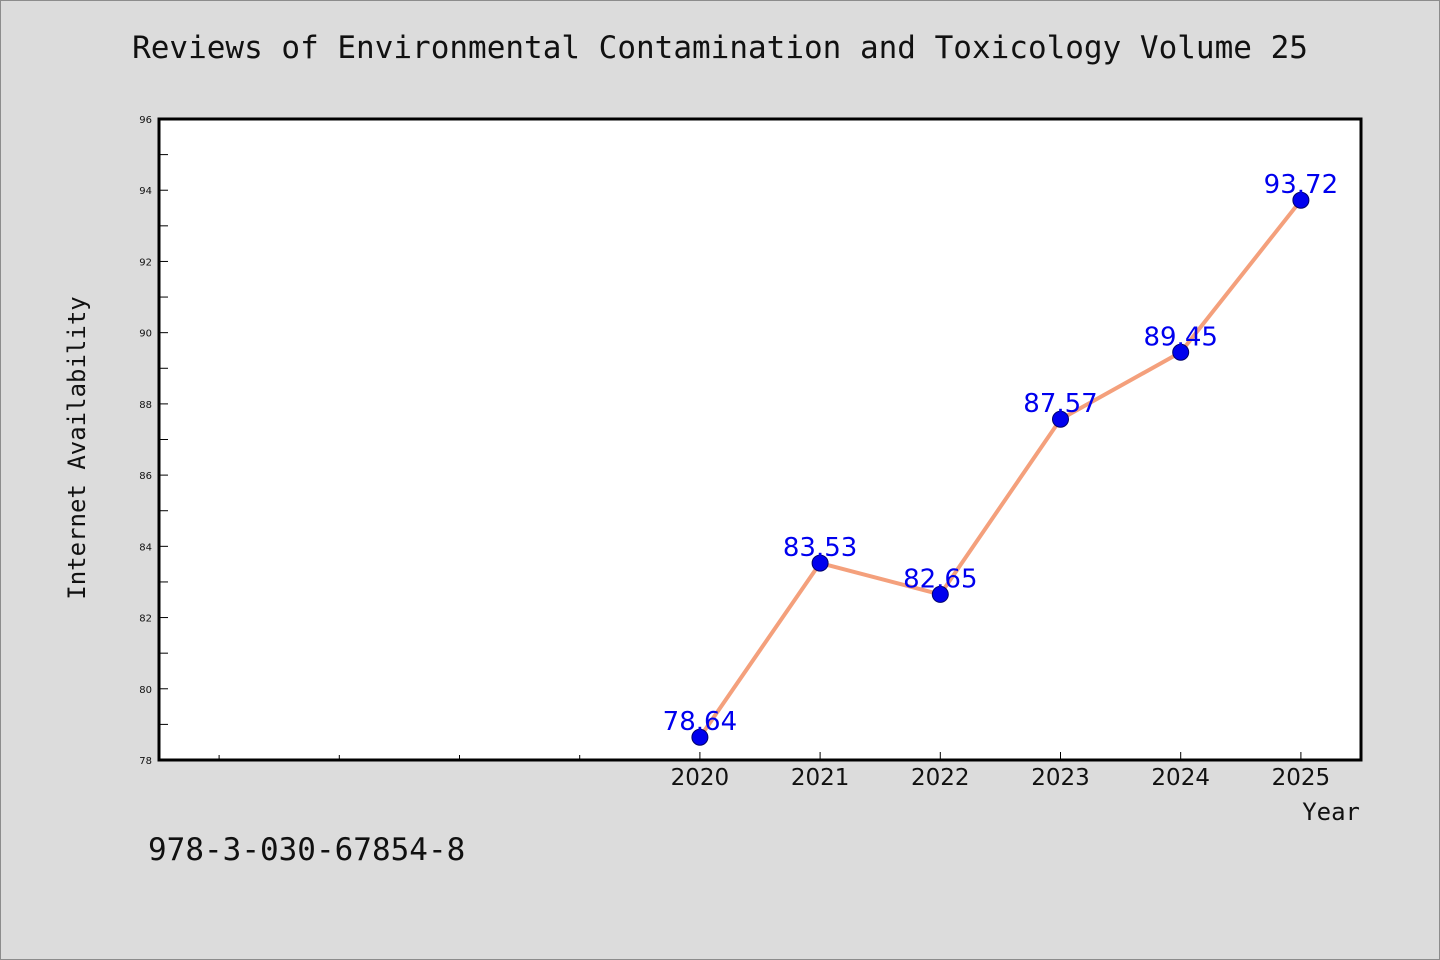 The width and height of the screenshot is (1440, 960). Describe the element at coordinates (700, 722) in the screenshot. I see `data-label: 78.64` at that location.